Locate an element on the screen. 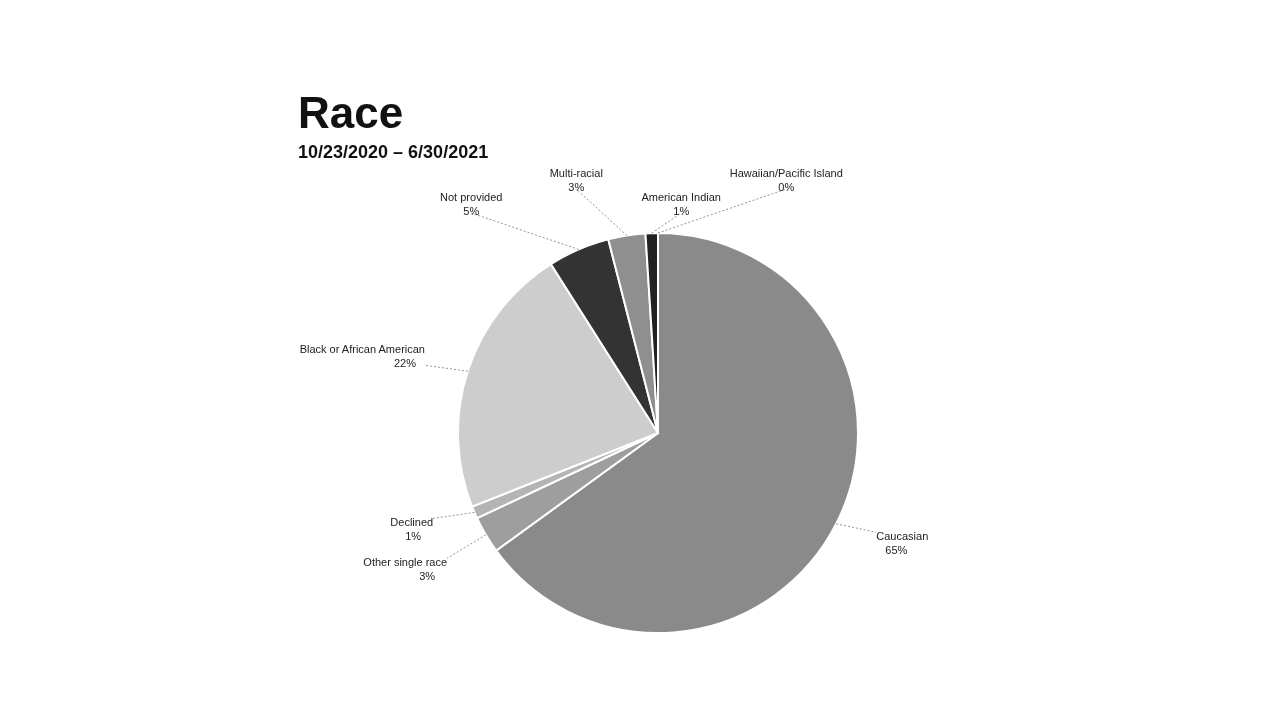 The image size is (1272, 705). slice-label: American Indian is located at coordinates (681, 197).